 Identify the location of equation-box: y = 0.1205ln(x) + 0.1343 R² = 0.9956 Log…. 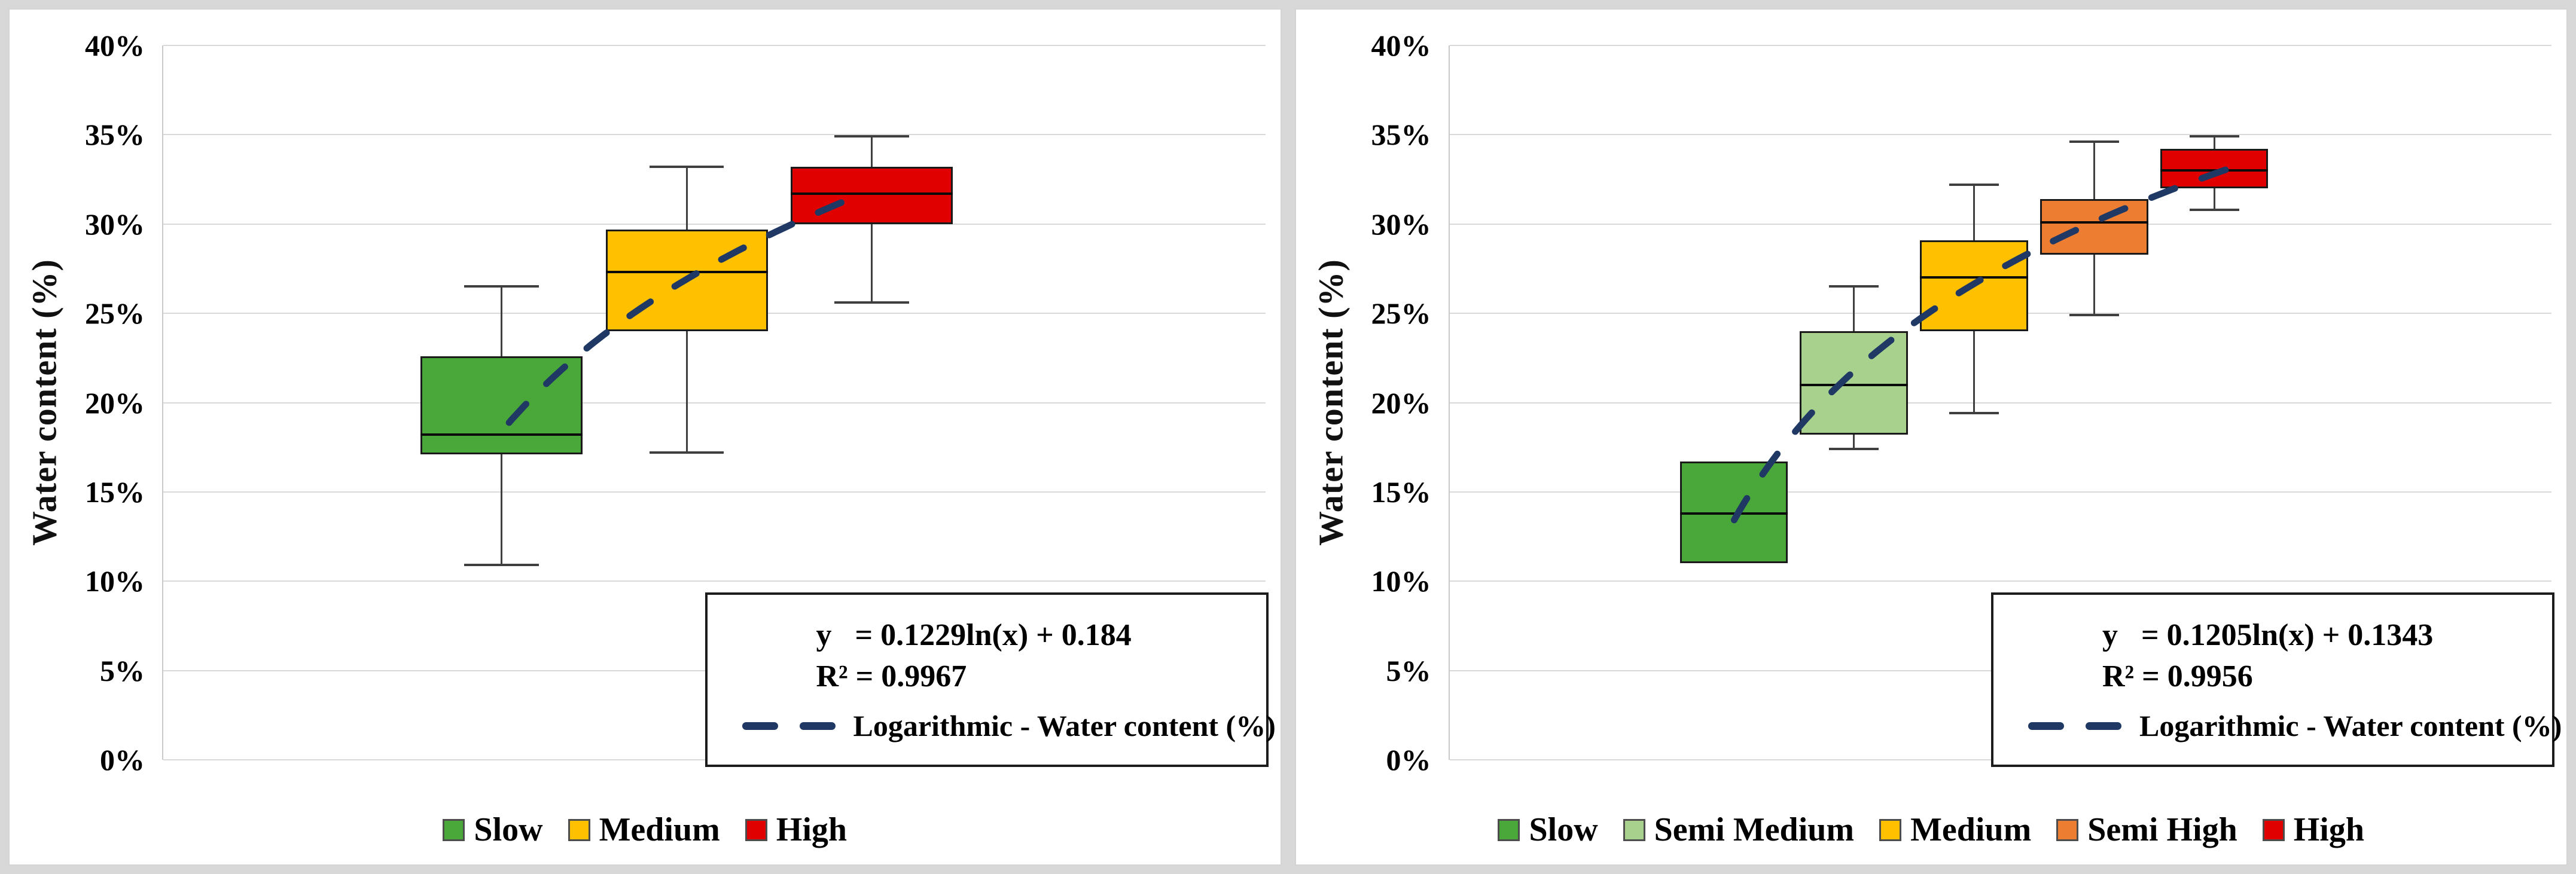
(2277, 679).